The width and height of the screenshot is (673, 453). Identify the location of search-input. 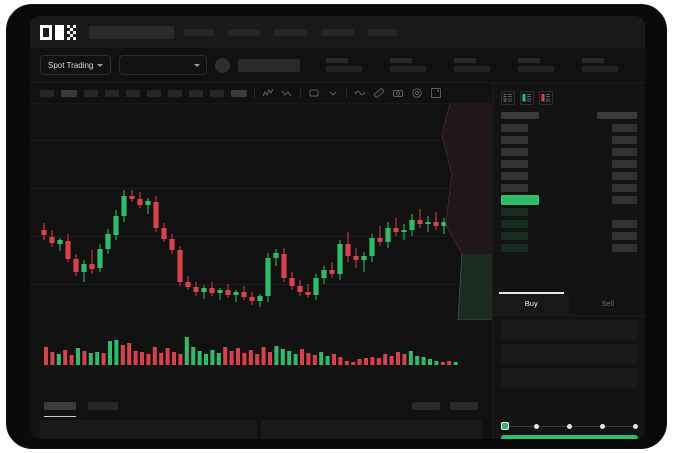
(131, 32).